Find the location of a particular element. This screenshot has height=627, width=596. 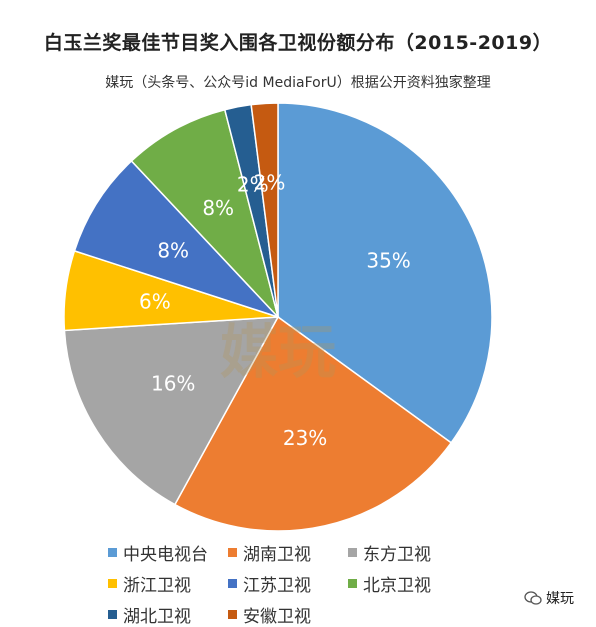

brand-footer: 媒玩 is located at coordinates (549, 598).